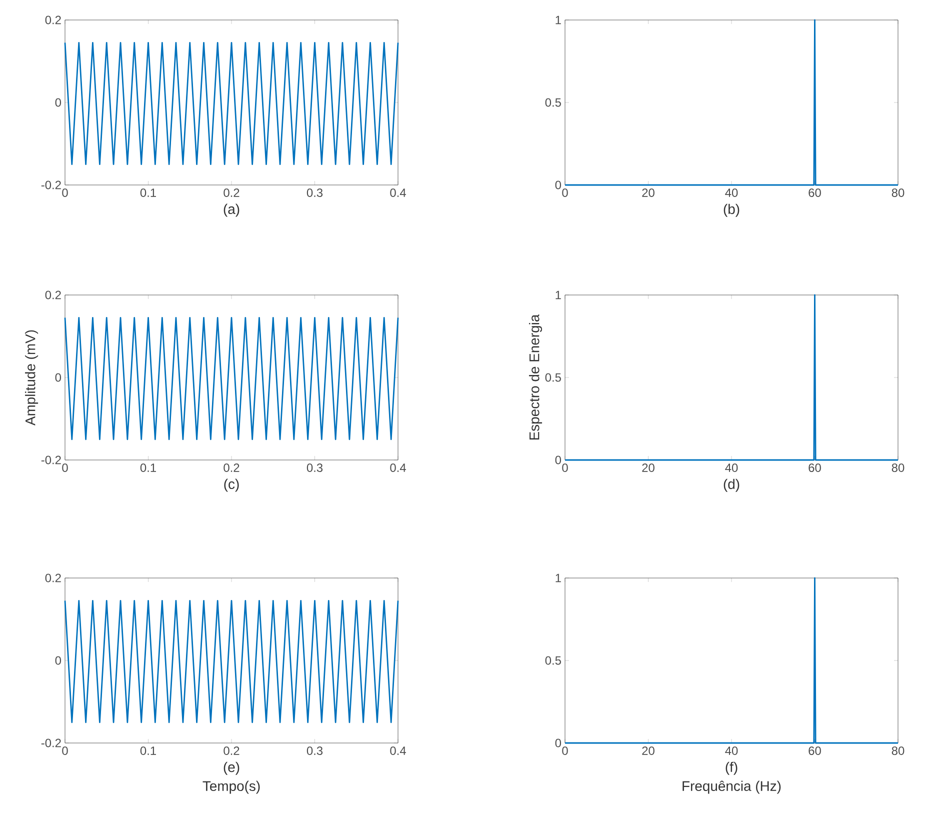 The image size is (949, 839). I want to click on y-axis-title: Espectro de Energia, so click(535, 377).